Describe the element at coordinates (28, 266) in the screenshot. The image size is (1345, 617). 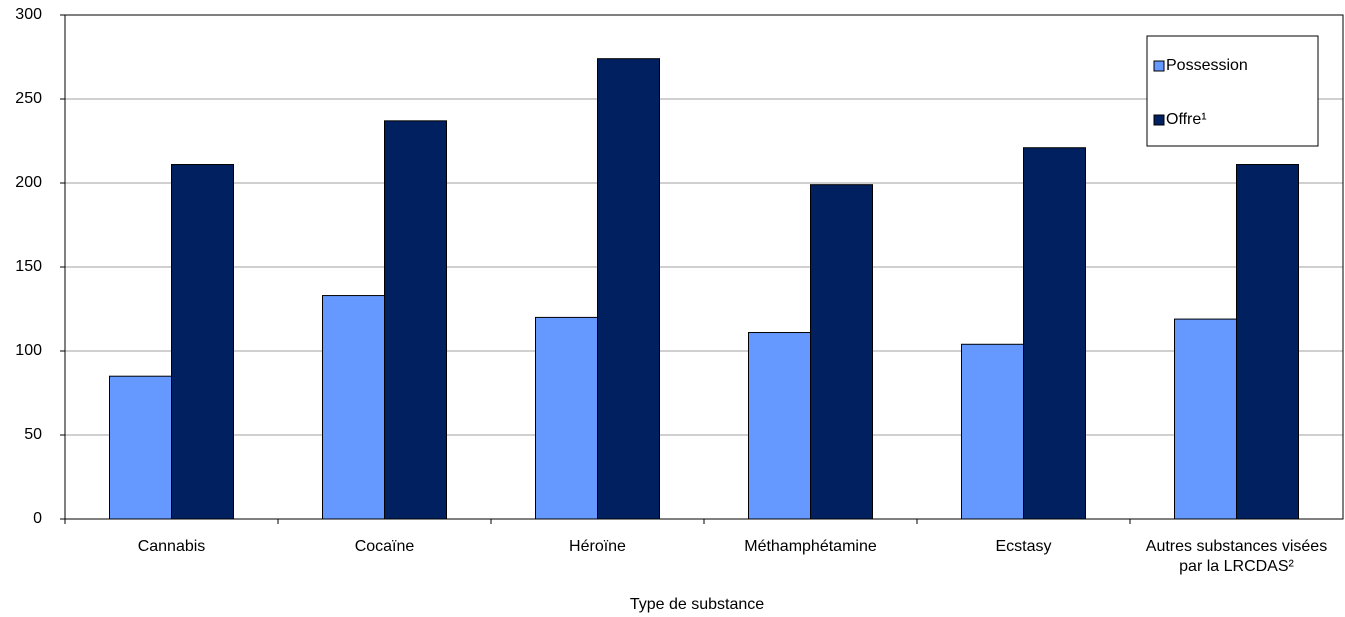
I see `y-tick-label: 150` at that location.